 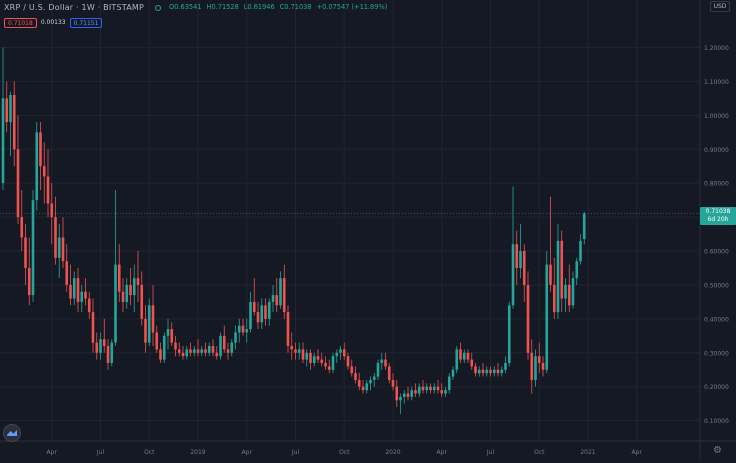 I want to click on open-value: O0.63541, so click(x=185, y=7).